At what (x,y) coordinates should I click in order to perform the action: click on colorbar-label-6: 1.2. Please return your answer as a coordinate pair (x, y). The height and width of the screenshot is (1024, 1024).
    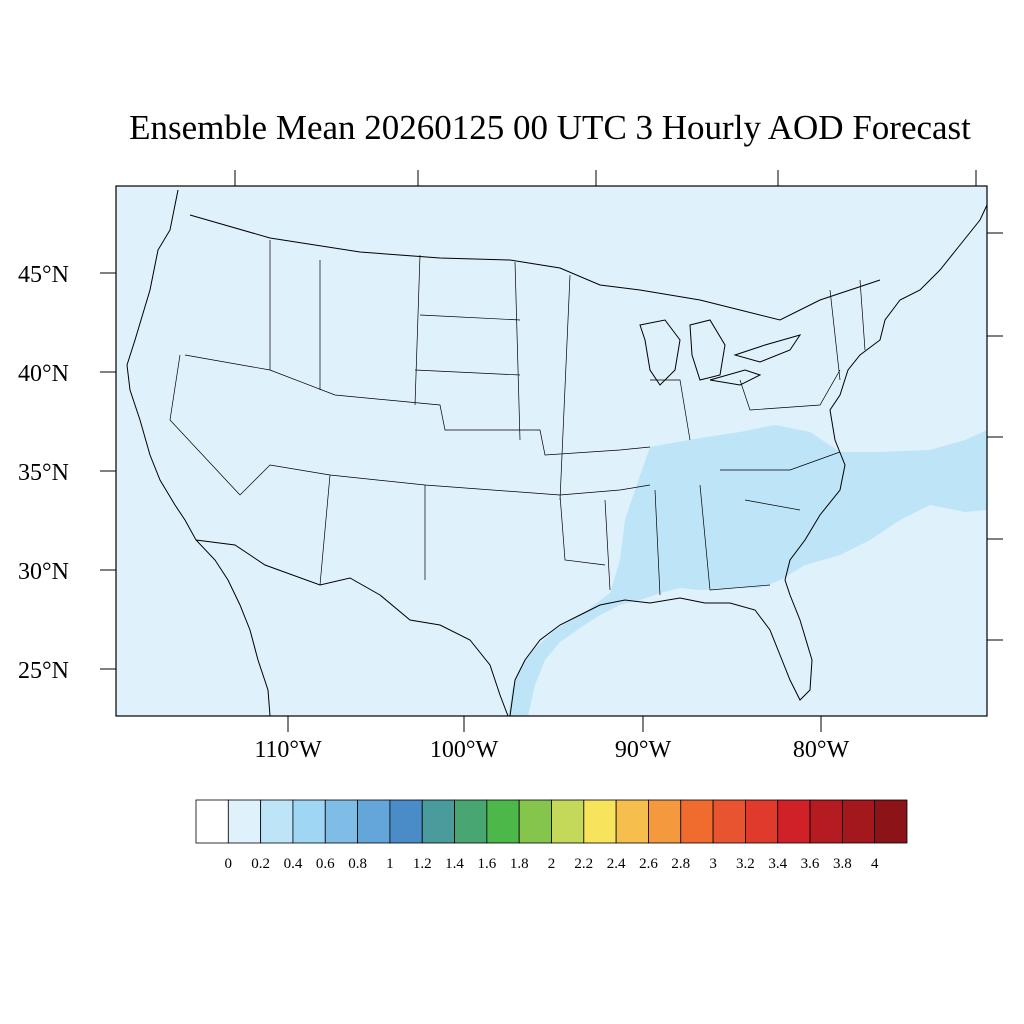
    Looking at the image, I should click on (422, 864).